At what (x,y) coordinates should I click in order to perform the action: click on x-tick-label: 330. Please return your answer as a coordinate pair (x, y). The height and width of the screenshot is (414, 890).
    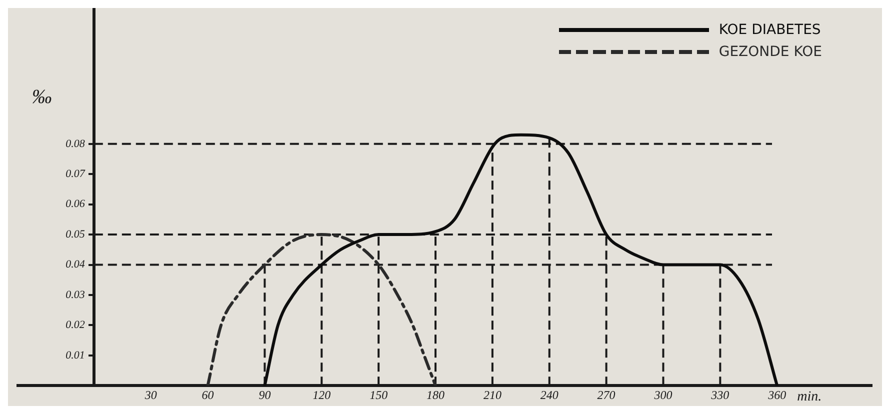
    Looking at the image, I should click on (720, 395).